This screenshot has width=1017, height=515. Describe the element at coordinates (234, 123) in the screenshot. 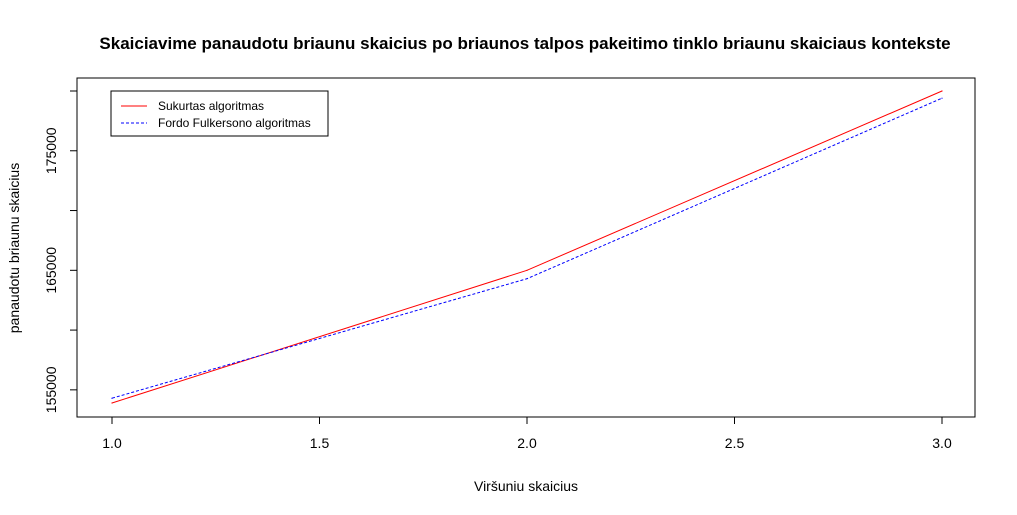

I see `legend-label-fordo-fulkersono: Fordo Fulkersono algoritmas` at that location.